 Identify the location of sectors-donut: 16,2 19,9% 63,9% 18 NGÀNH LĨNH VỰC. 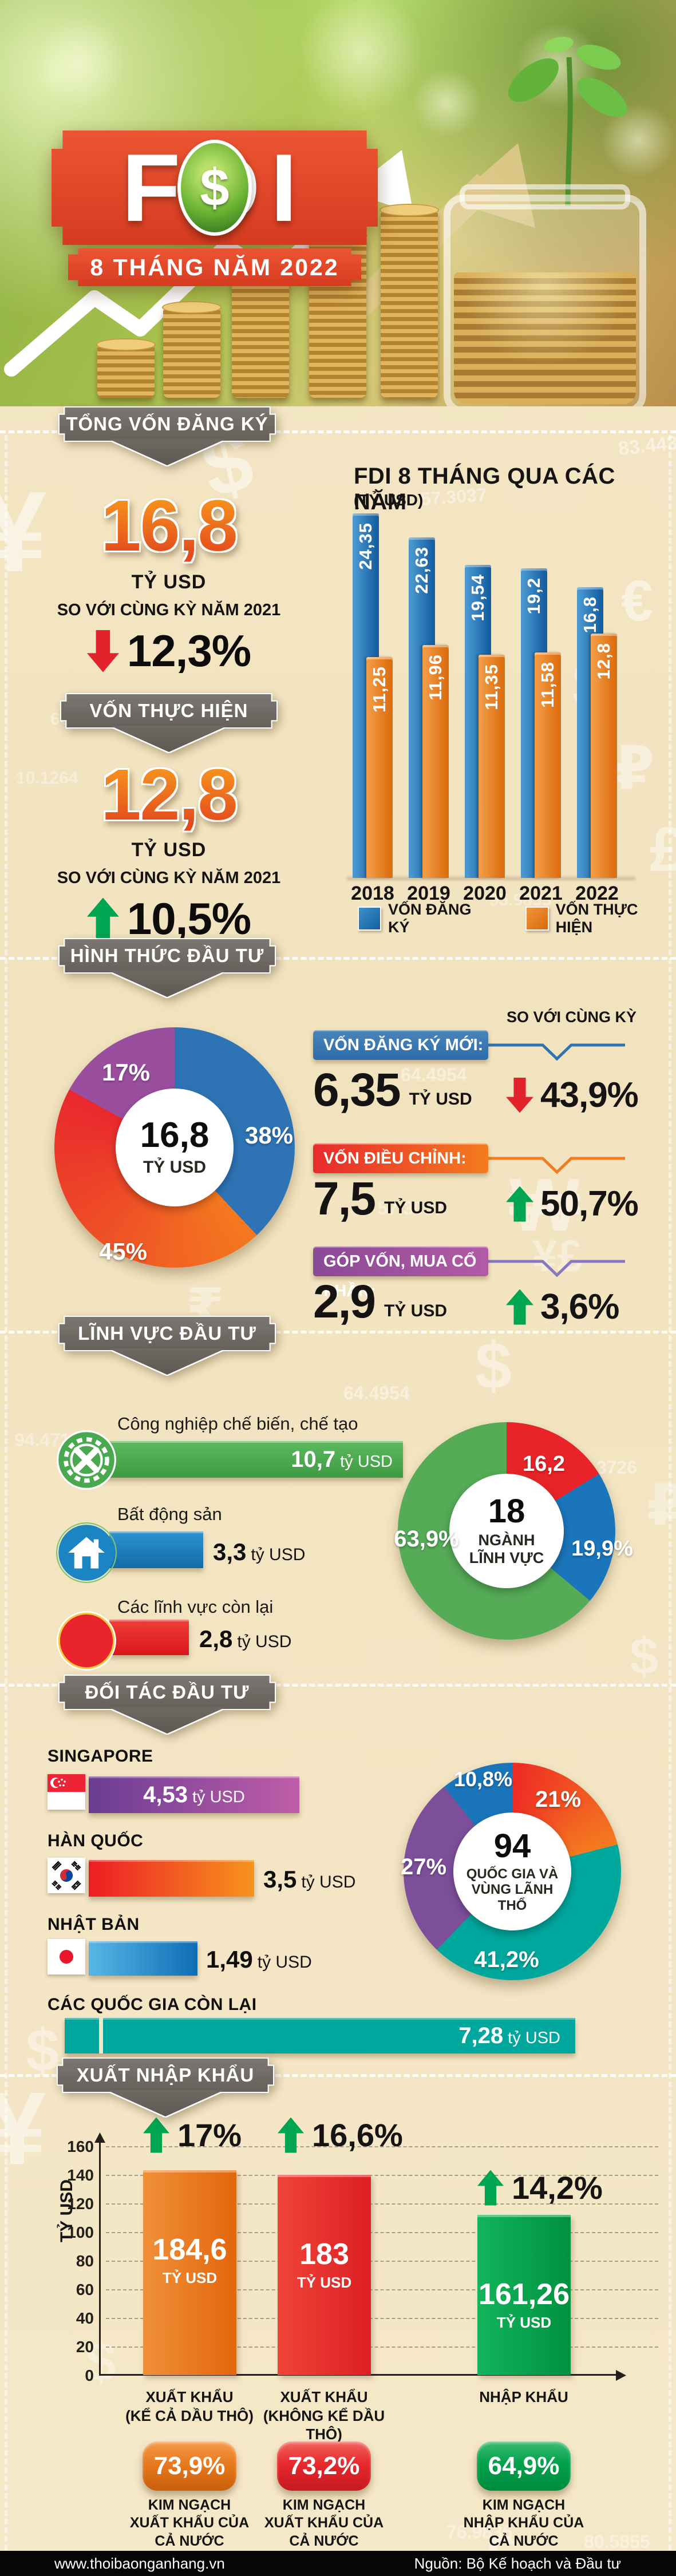
(513, 1531).